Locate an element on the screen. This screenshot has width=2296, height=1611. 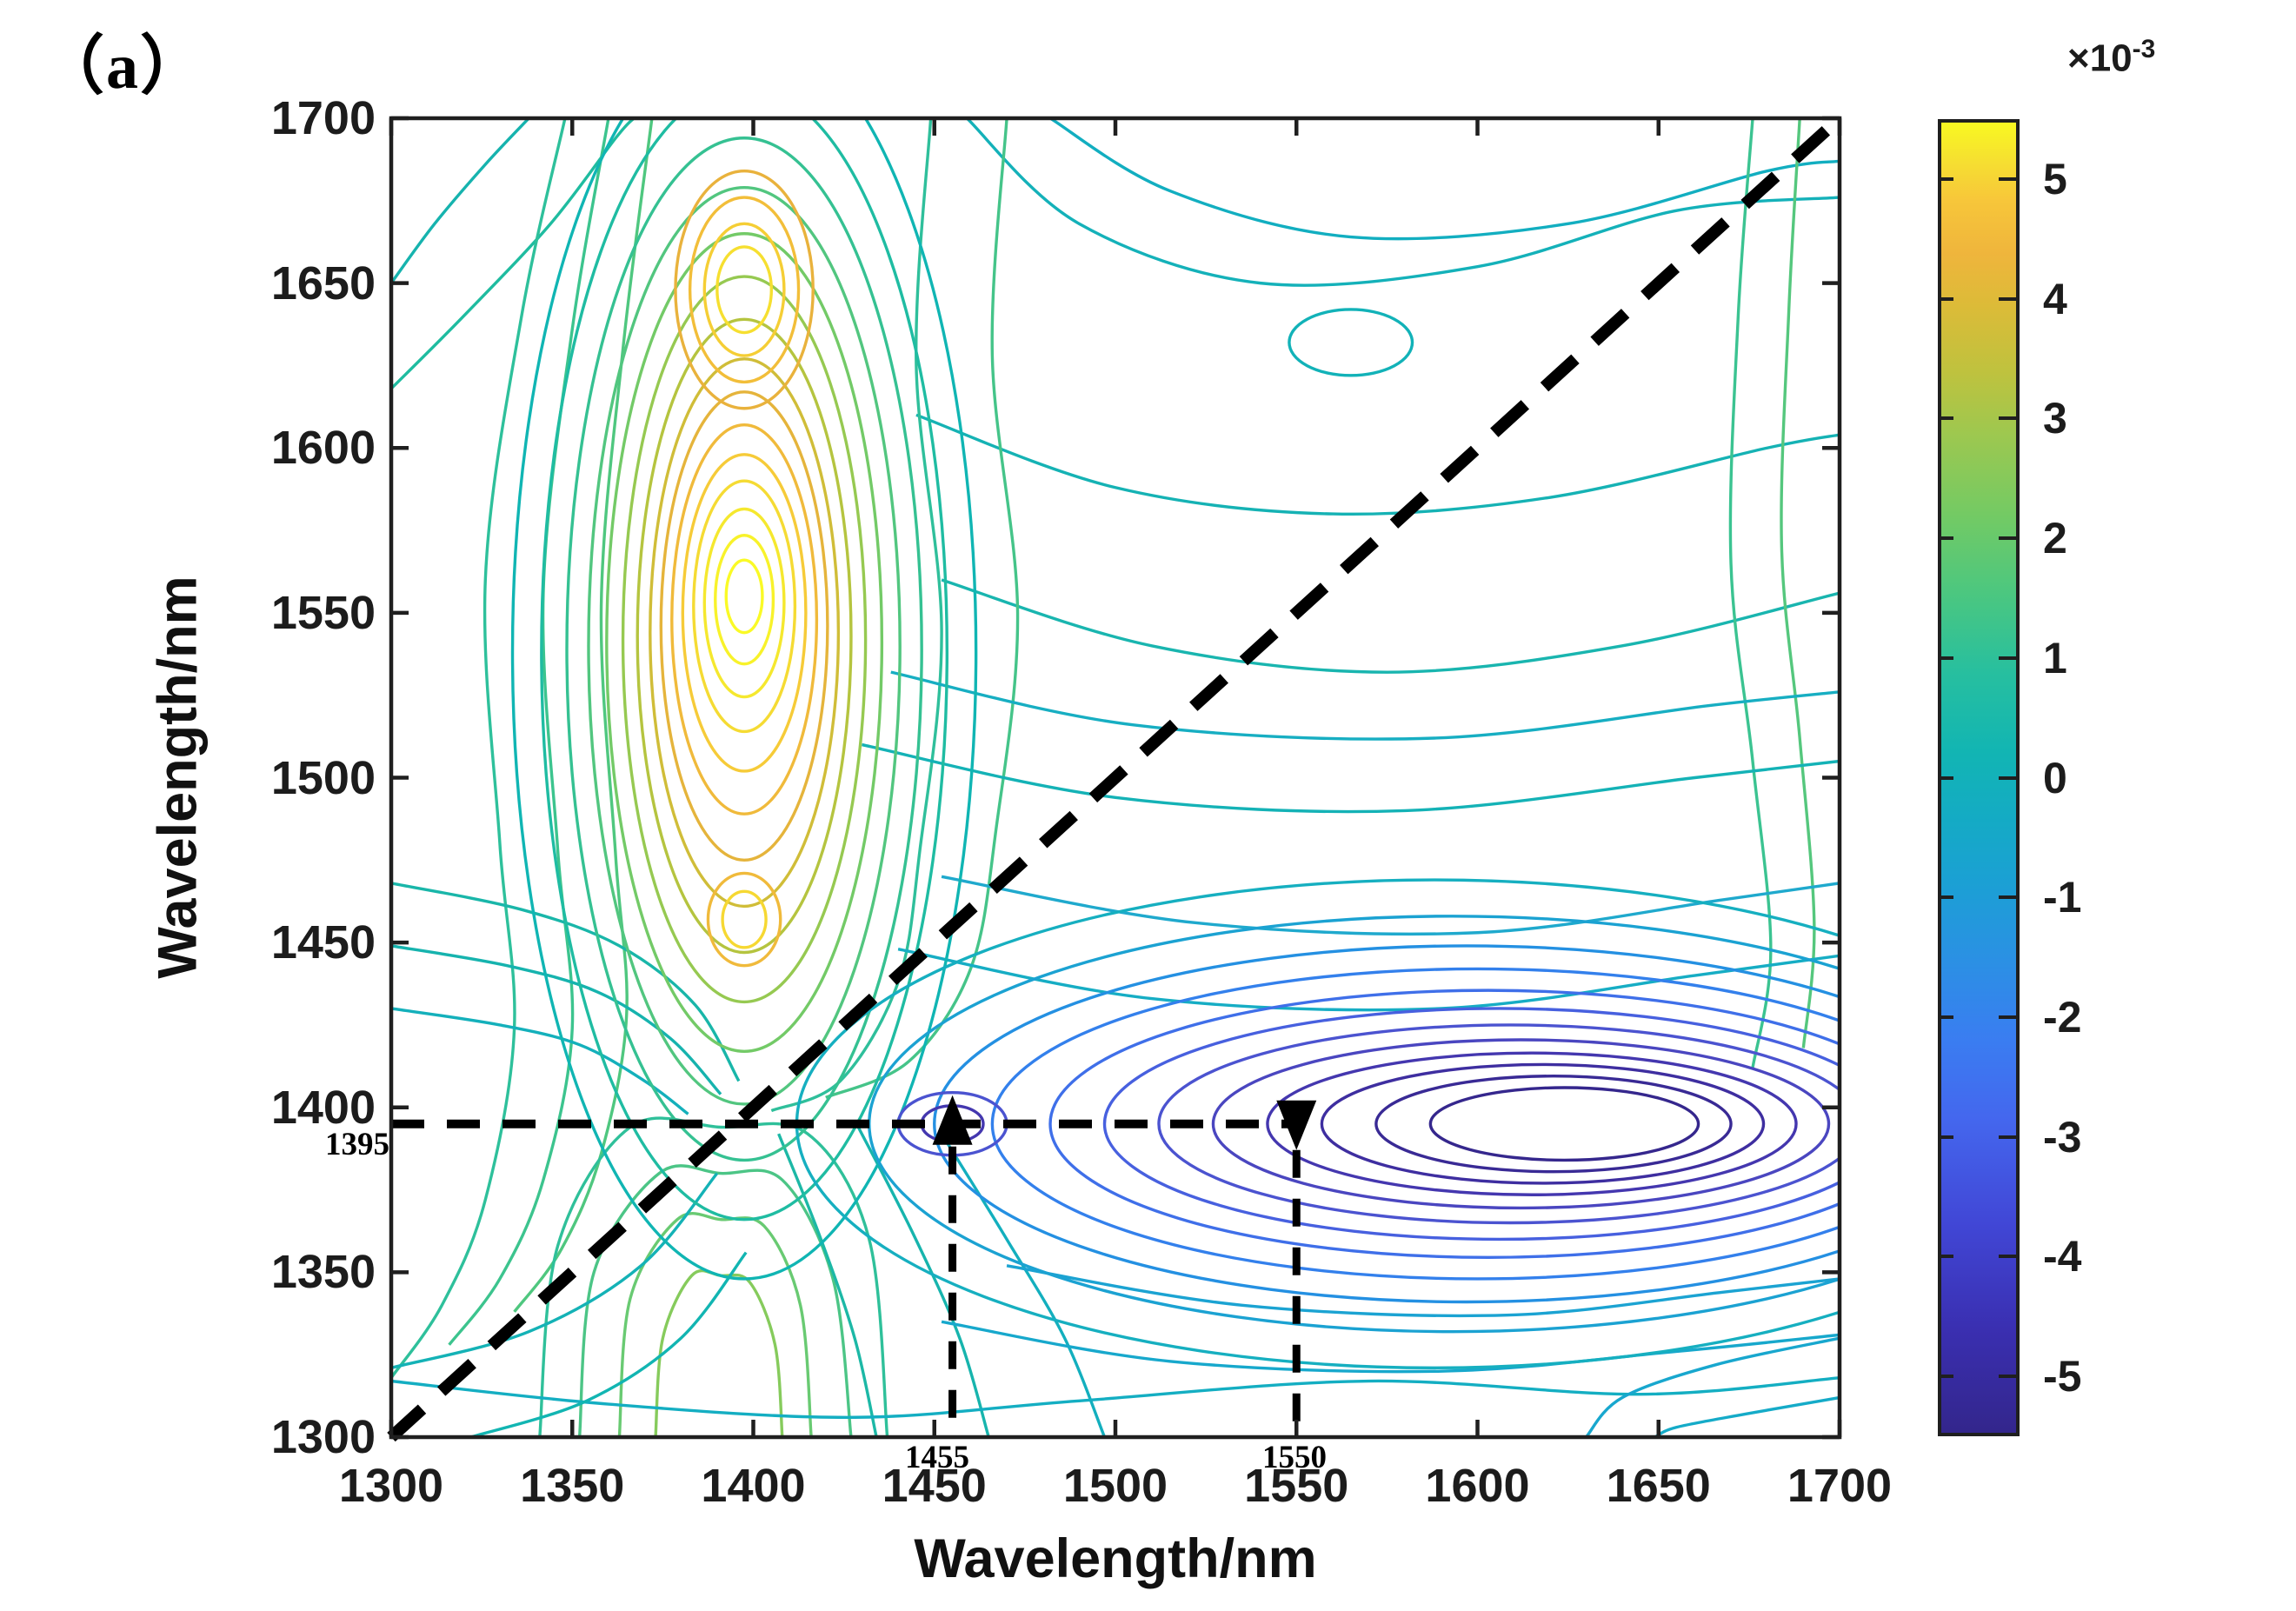
colorbar-tick-label: -2 is located at coordinates (2062, 1017).